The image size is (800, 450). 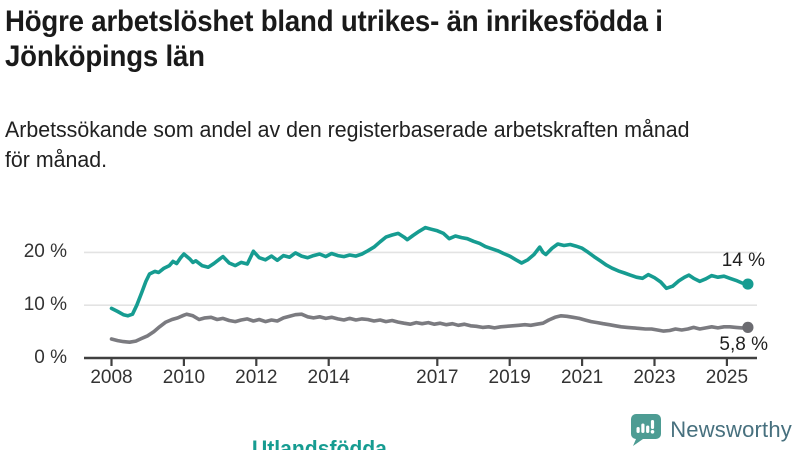 I want to click on title-line-2: Jönköpings län, so click(x=105, y=56).